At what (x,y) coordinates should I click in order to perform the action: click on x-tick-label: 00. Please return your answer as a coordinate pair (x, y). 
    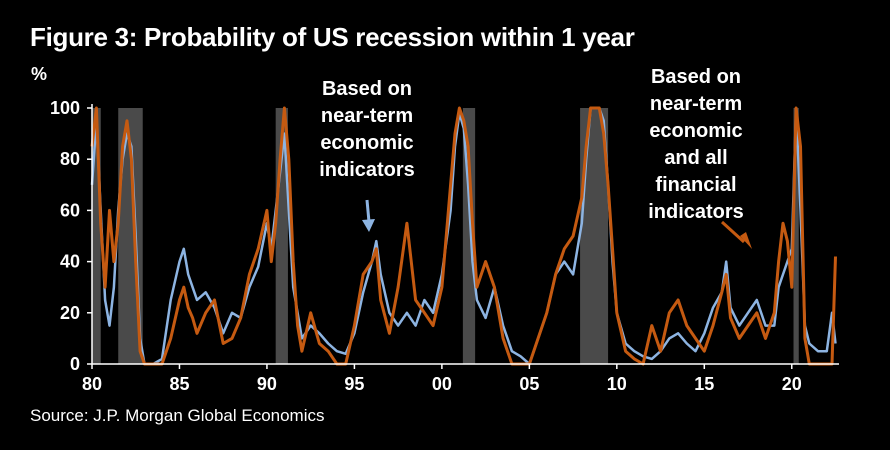
    Looking at the image, I should click on (442, 384).